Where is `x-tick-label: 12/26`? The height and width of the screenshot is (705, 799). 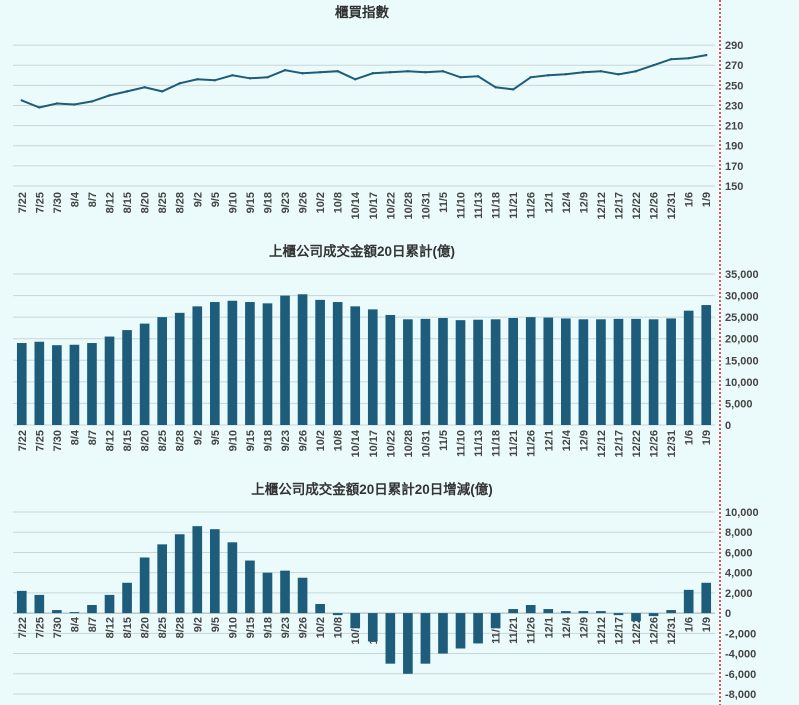 x-tick-label: 12/26 is located at coordinates (655, 206).